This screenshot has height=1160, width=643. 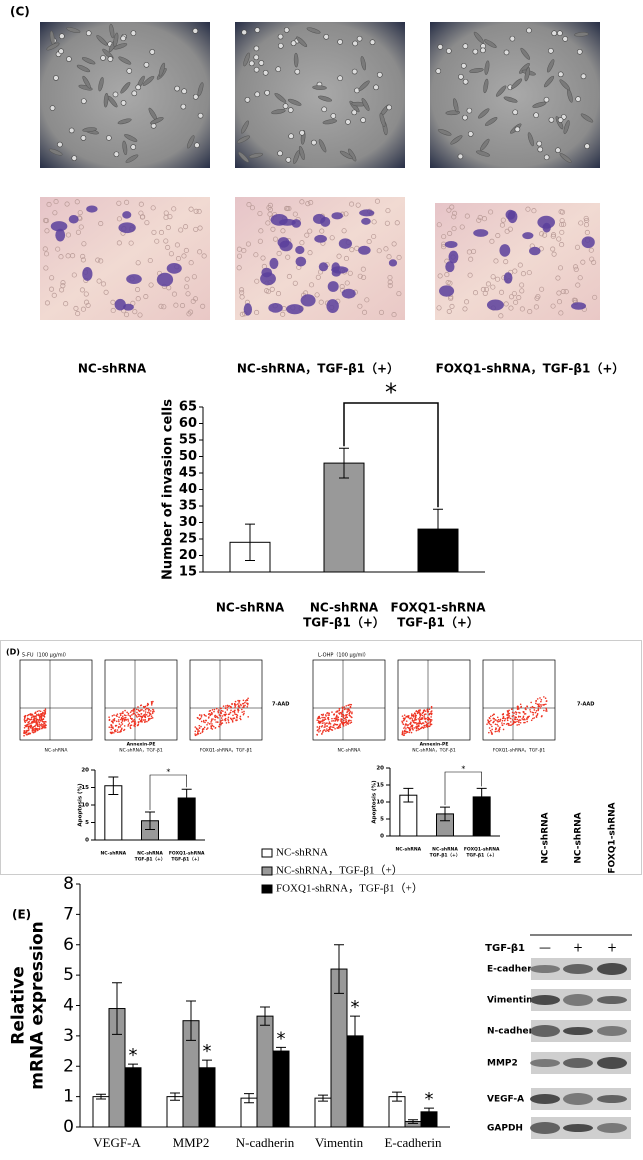 I want to click on bar, so click(x=207, y=1097).